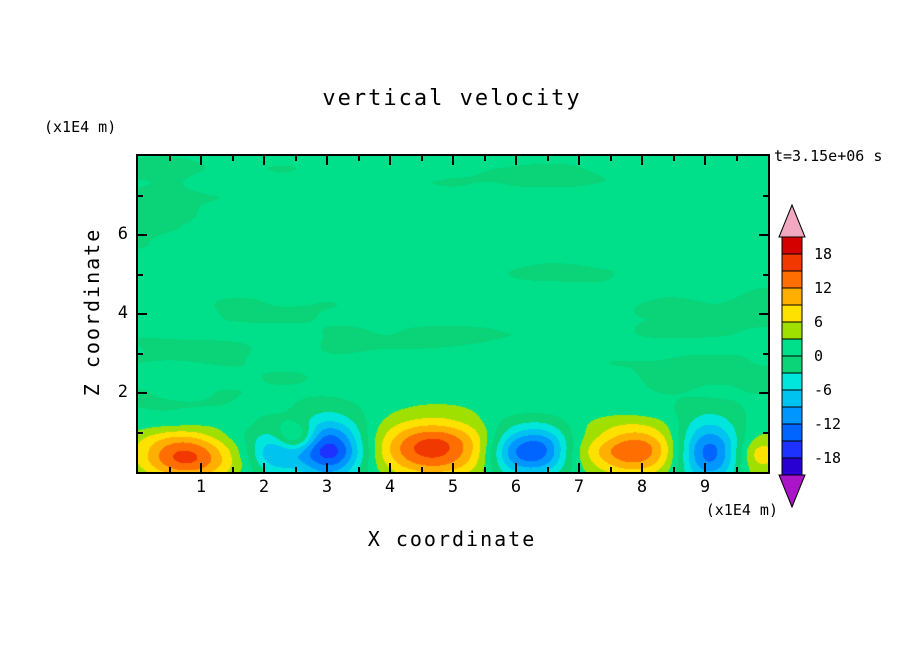 This screenshot has width=904, height=654. I want to click on z-axis-unit-label: (x1E4 m), so click(80, 127).